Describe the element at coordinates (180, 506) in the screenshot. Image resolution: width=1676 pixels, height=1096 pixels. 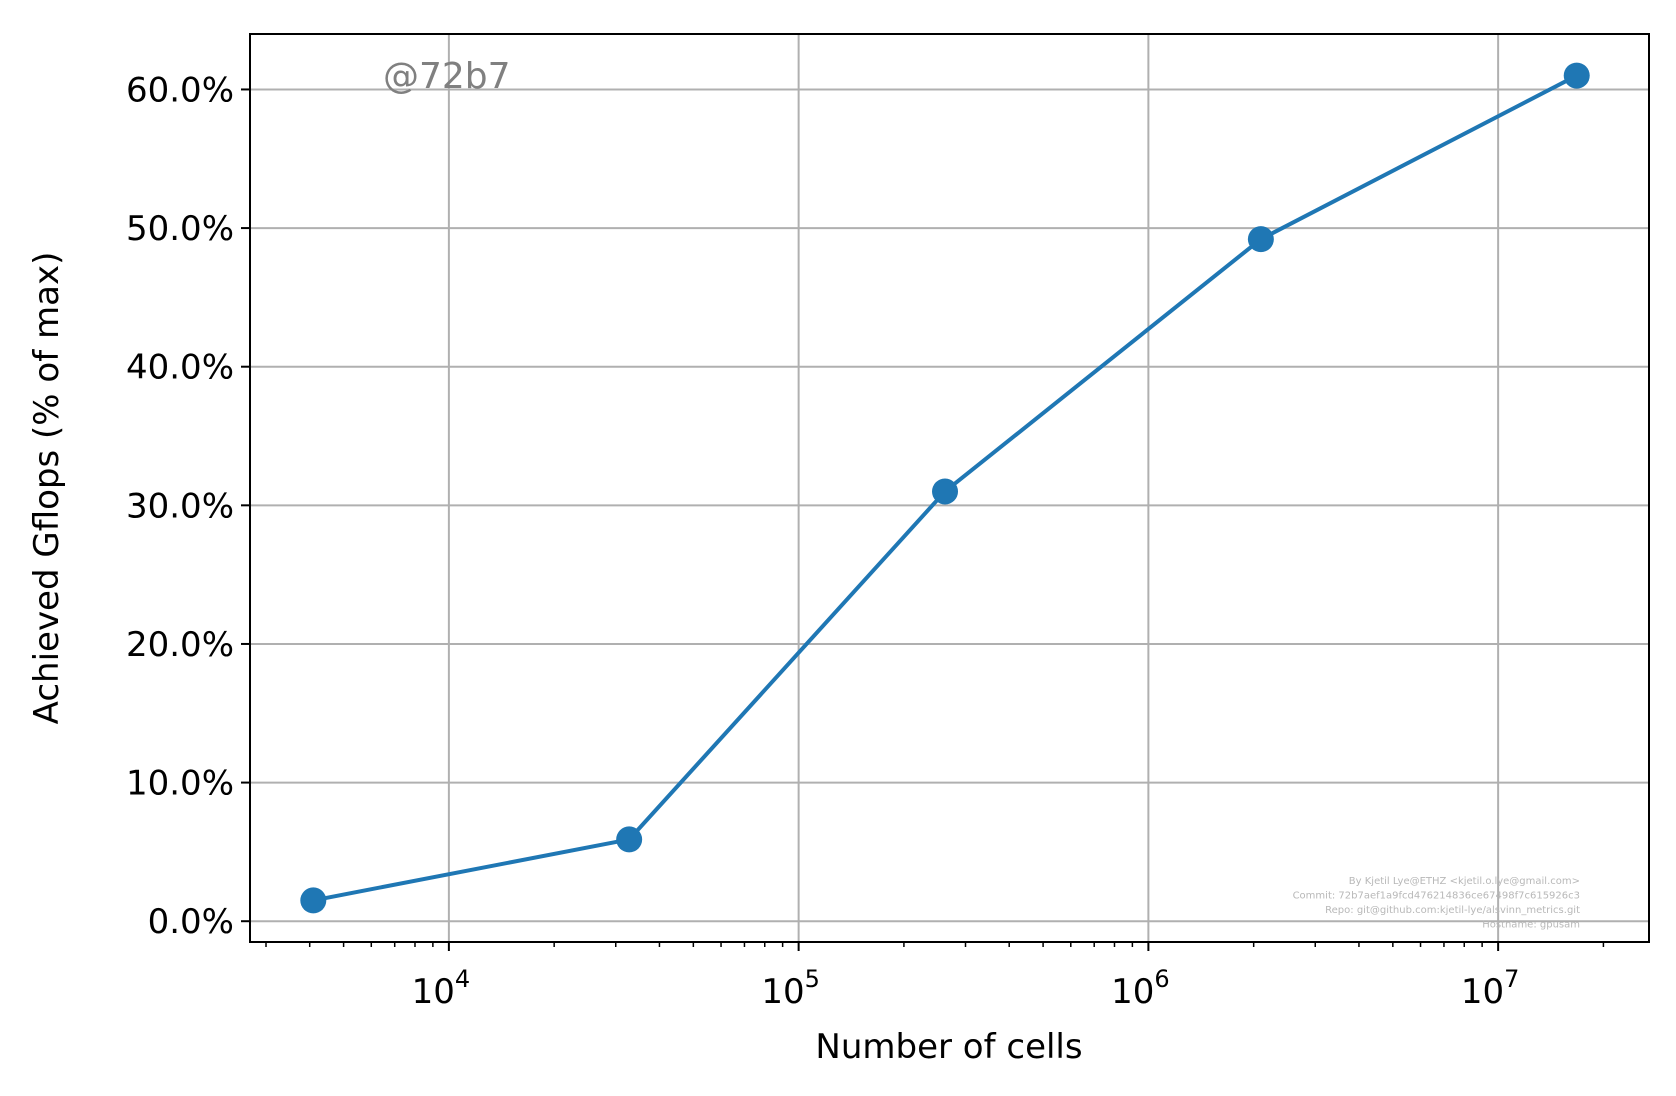
I see `y-tick-label: 30.0%` at that location.